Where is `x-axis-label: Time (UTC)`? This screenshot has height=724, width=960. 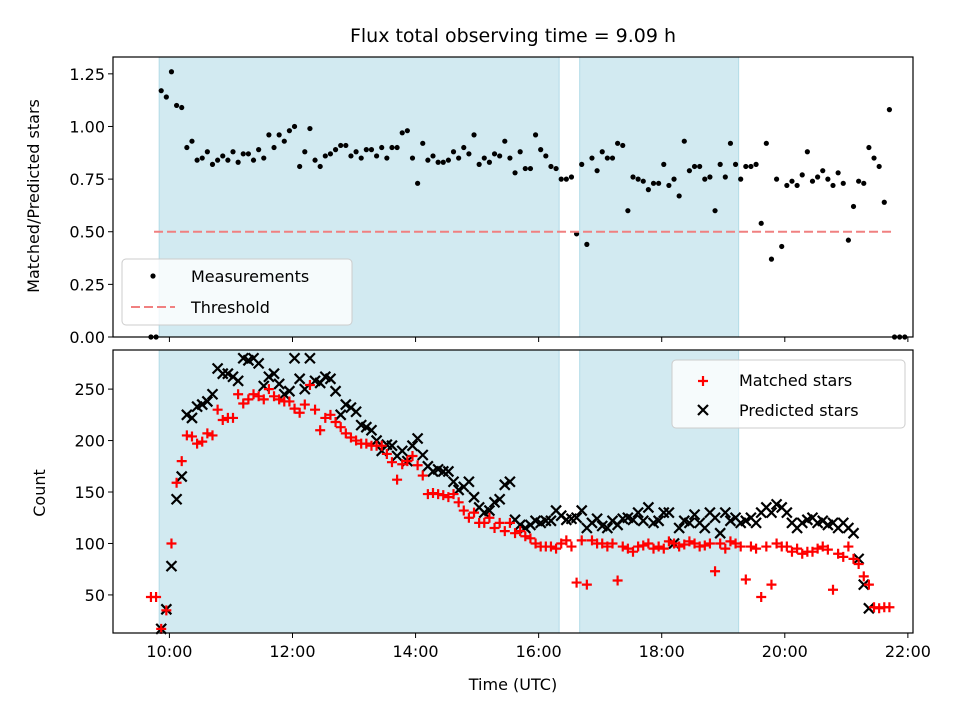 x-axis-label: Time (UTC) is located at coordinates (512, 684).